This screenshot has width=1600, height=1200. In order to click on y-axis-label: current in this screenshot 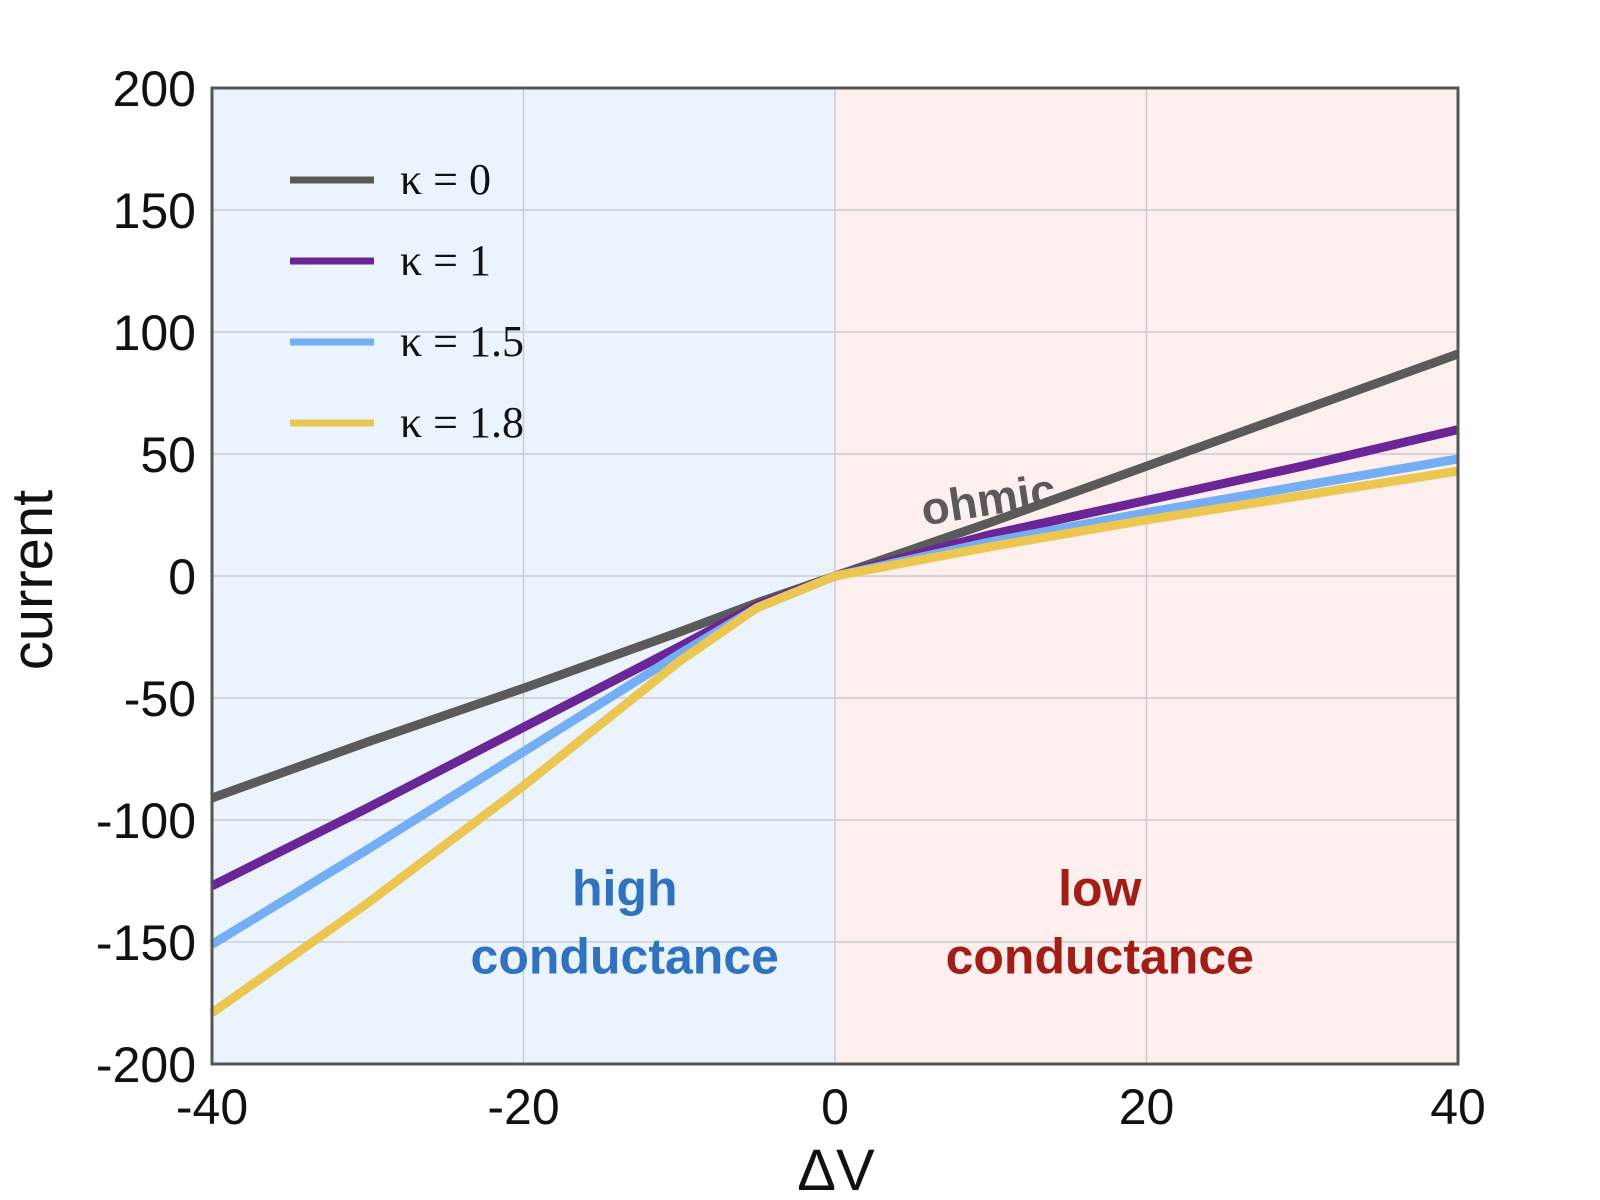, I will do `click(32, 580)`.